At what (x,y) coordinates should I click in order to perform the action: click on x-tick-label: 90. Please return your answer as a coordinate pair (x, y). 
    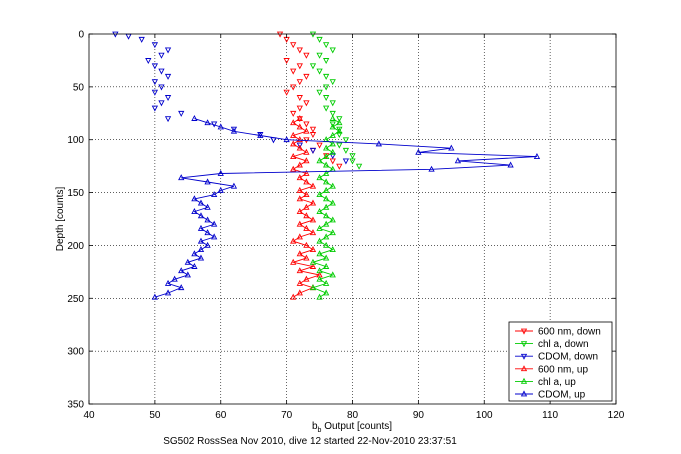
    Looking at the image, I should click on (419, 415).